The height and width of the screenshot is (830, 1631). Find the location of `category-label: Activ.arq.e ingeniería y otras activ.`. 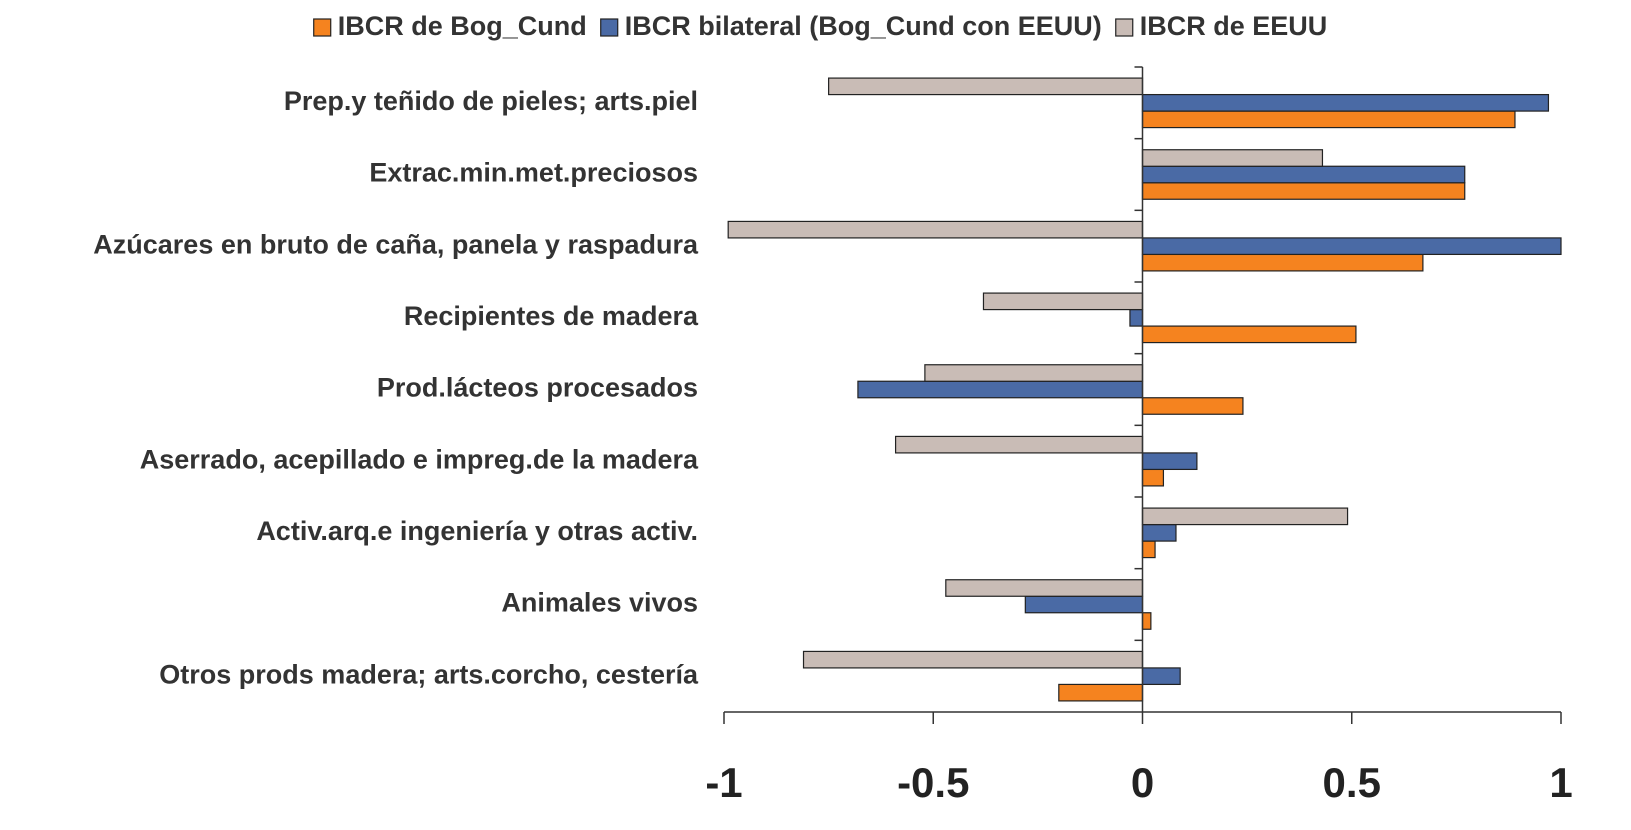

category-label: Activ.arq.e ingeniería y otras activ. is located at coordinates (477, 531).